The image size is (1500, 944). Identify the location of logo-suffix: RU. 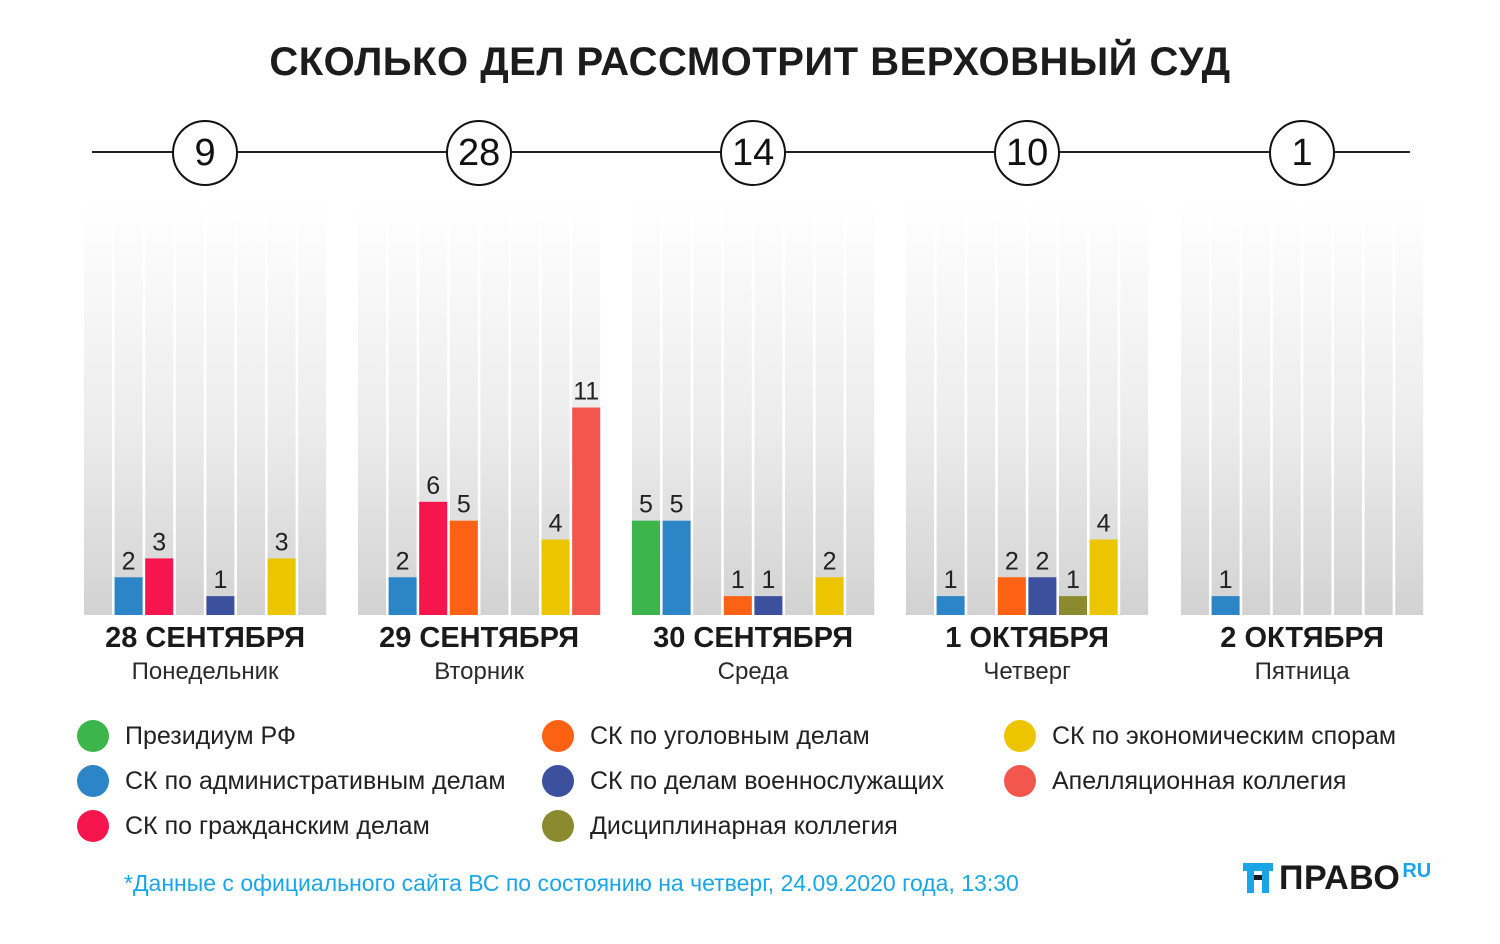
(1417, 871).